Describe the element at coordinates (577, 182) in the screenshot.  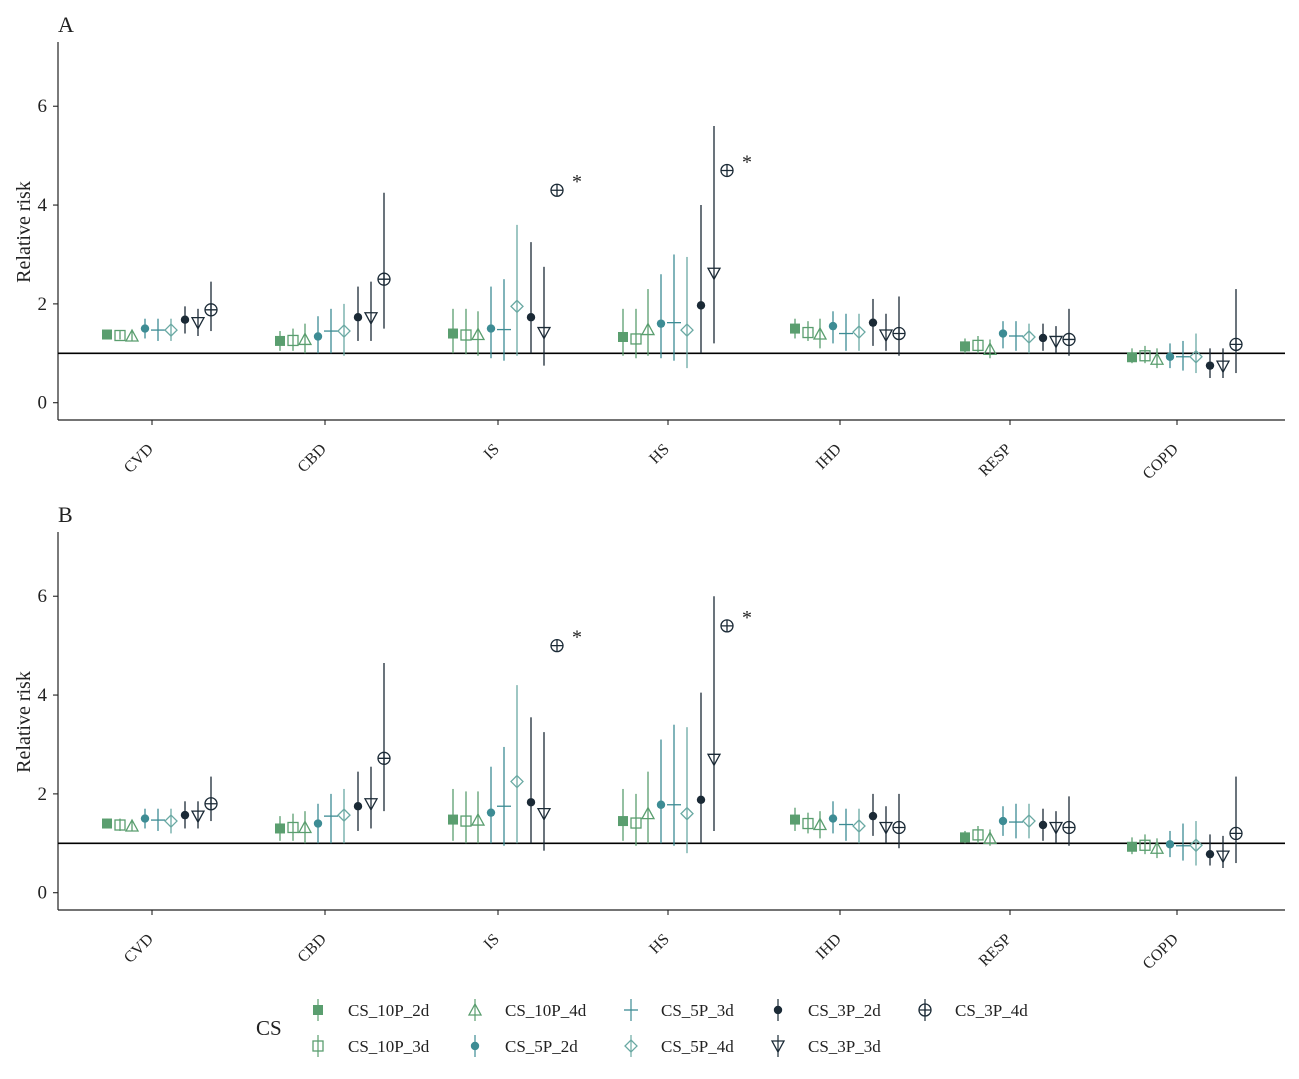
I see `panel-a-significance-star: *` at that location.